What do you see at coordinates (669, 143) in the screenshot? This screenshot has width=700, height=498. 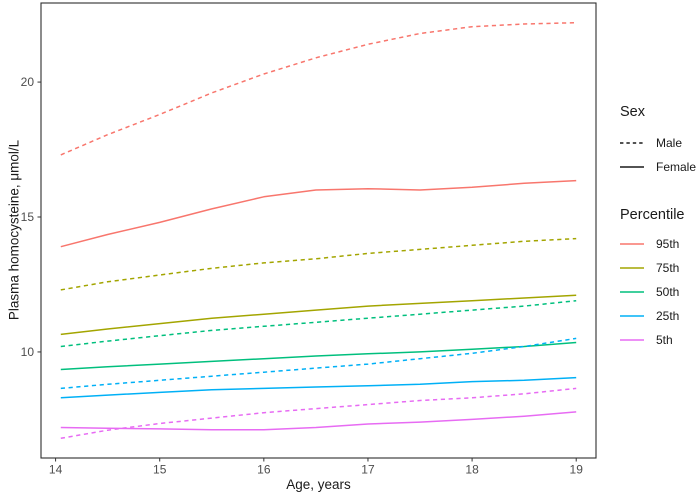 I see `legend-label: Male` at bounding box center [669, 143].